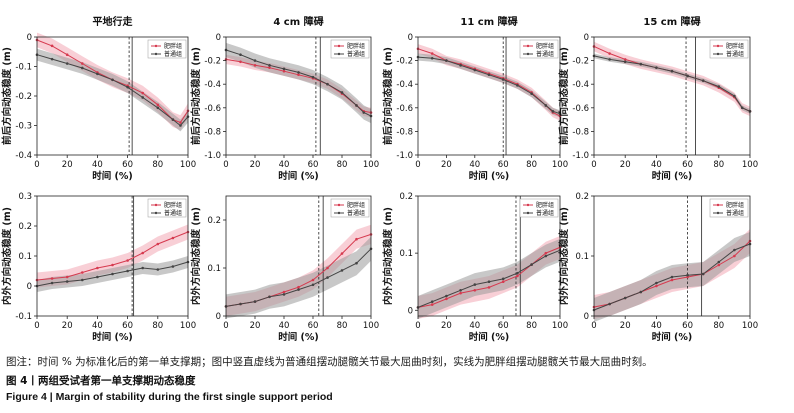  I want to click on y-tick-label: -0.6, so click(580, 109).